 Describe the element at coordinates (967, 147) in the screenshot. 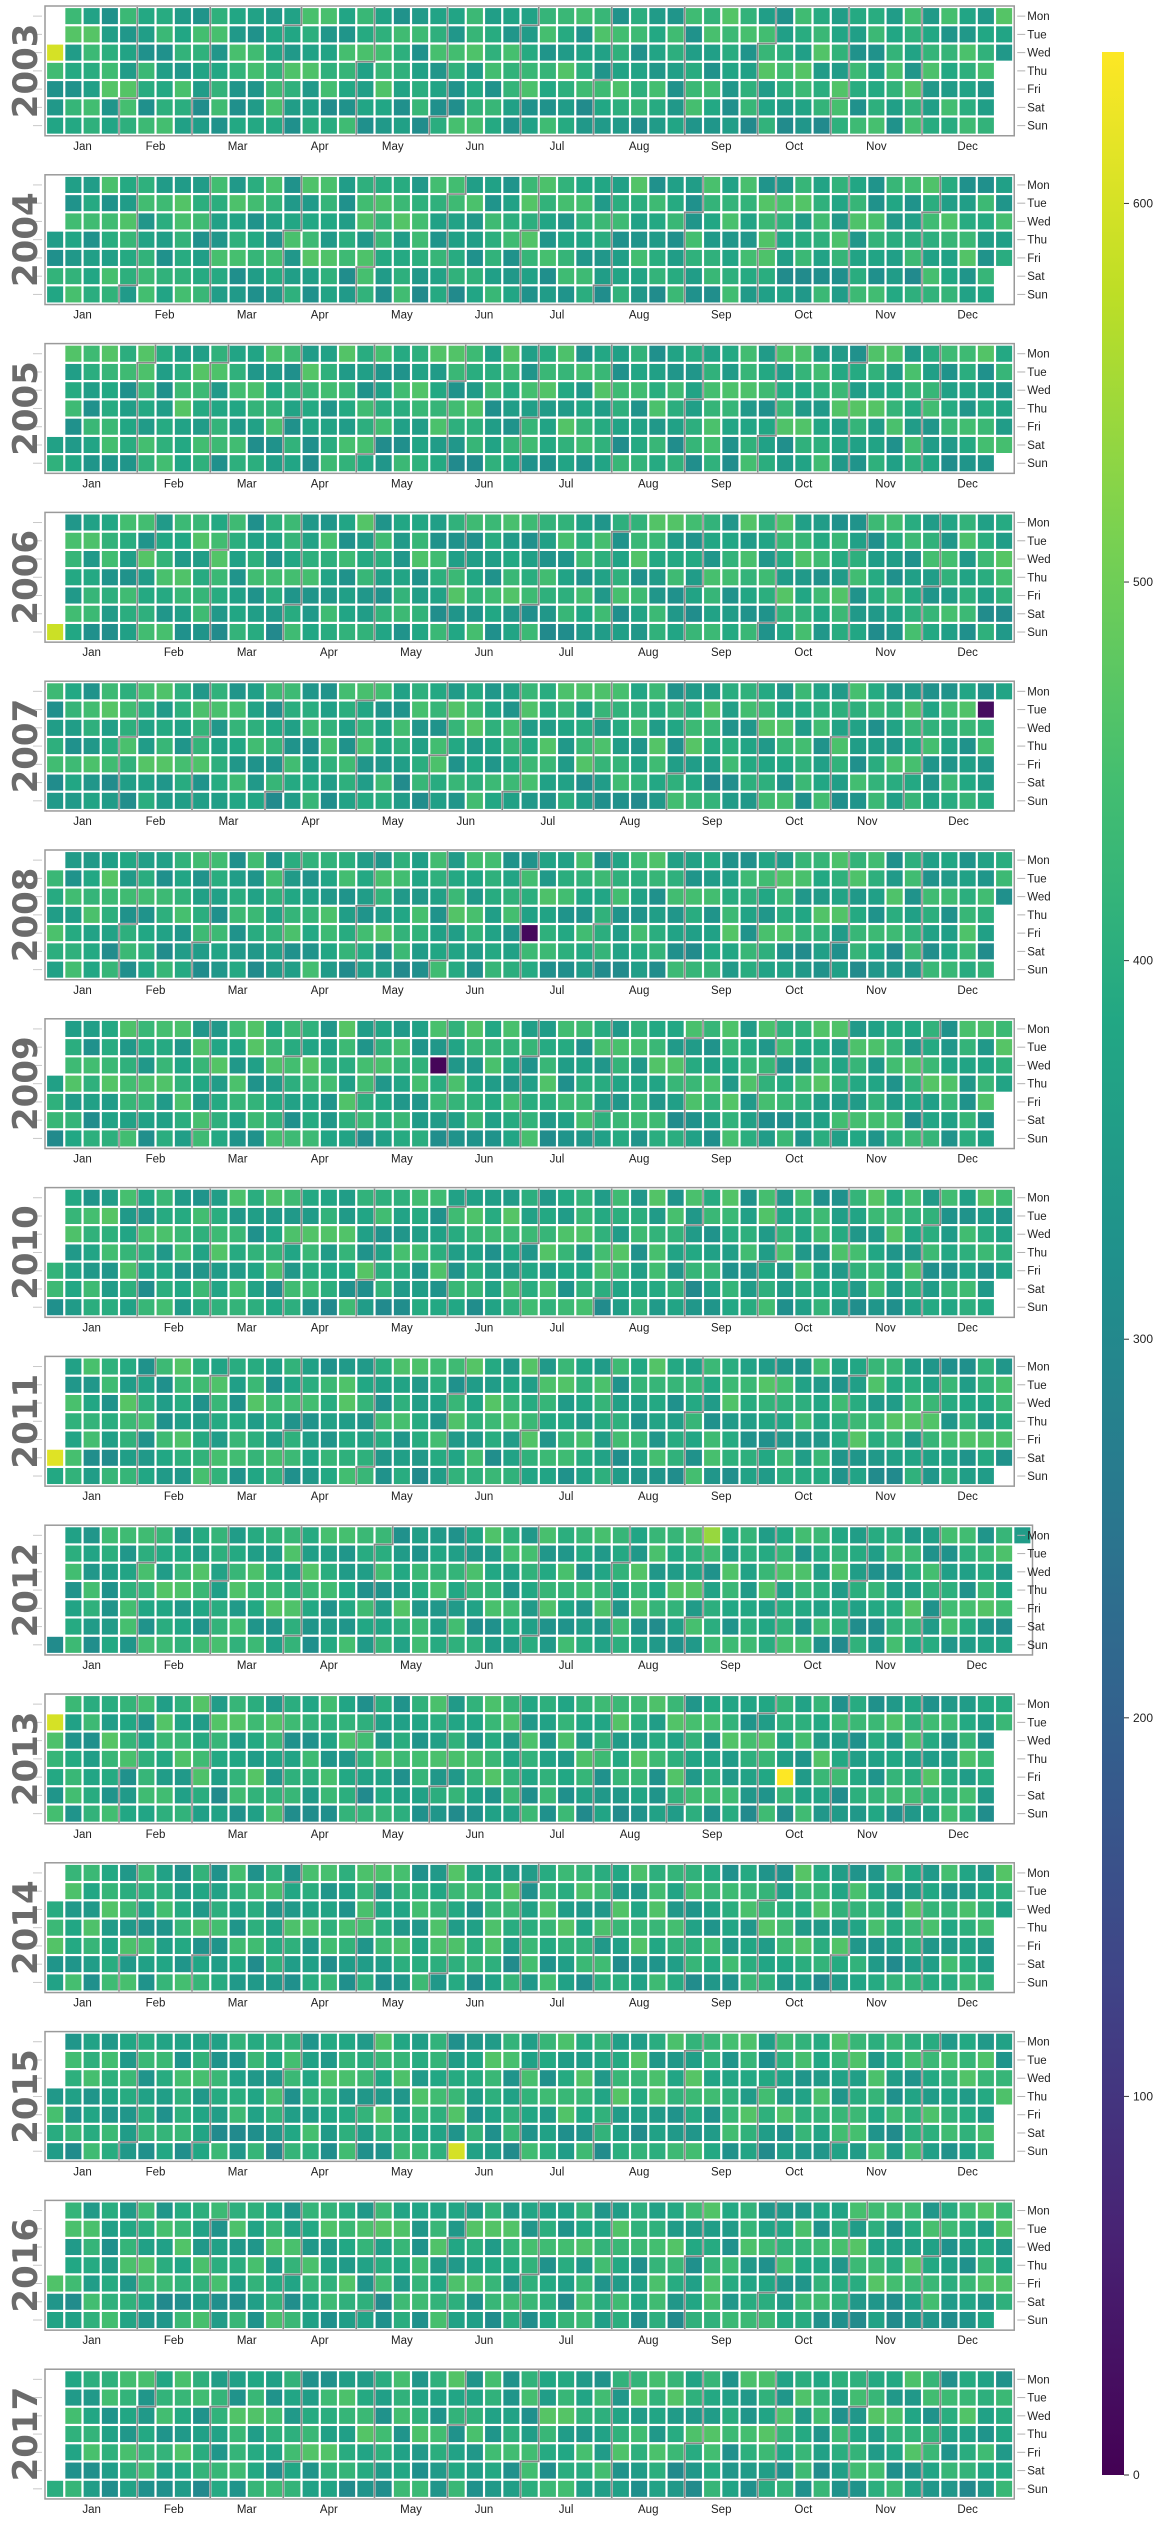

I see `month-label: Dec` at that location.